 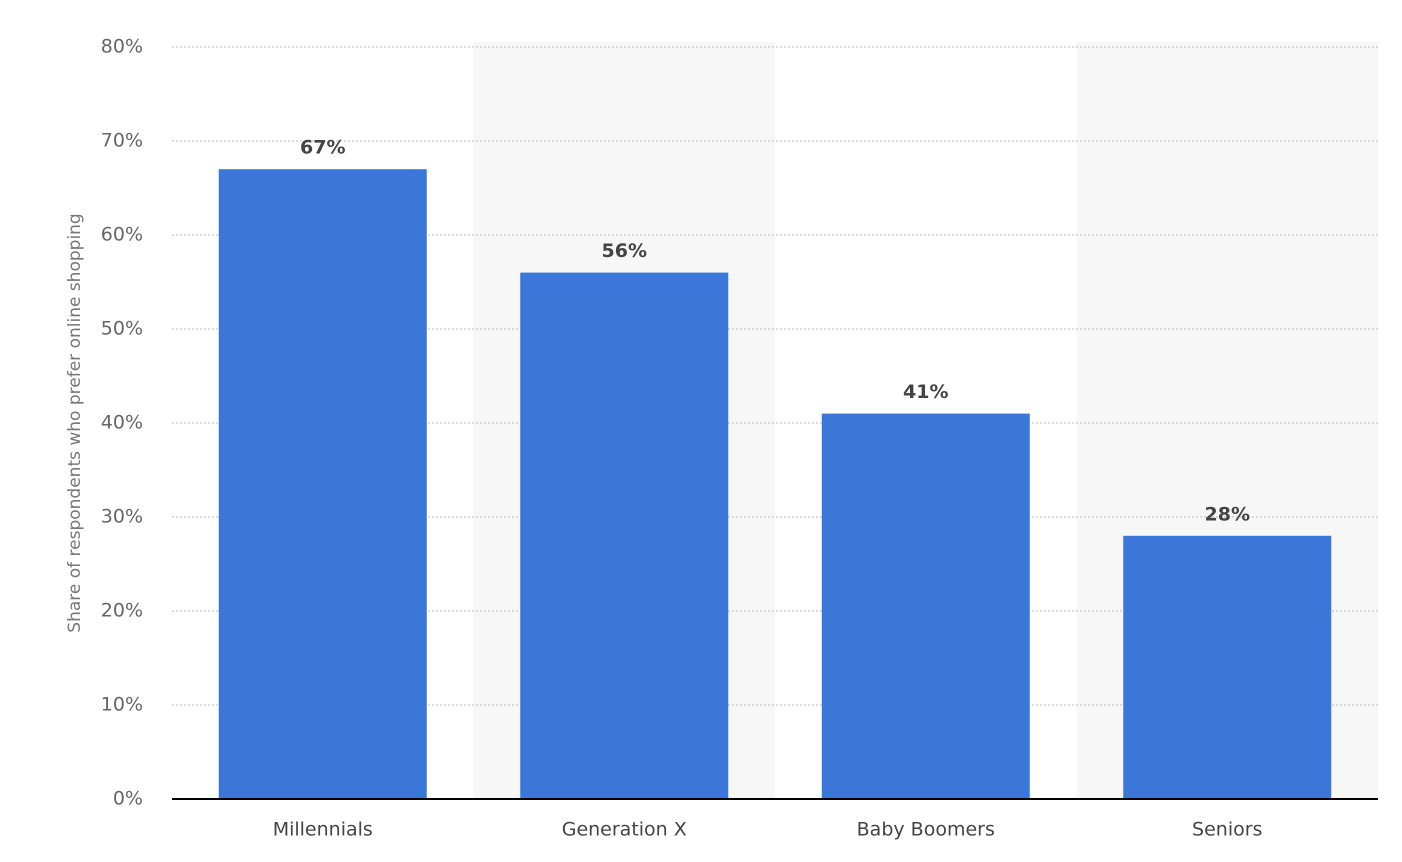 I want to click on x-tick-label: Generation X, so click(x=624, y=830).